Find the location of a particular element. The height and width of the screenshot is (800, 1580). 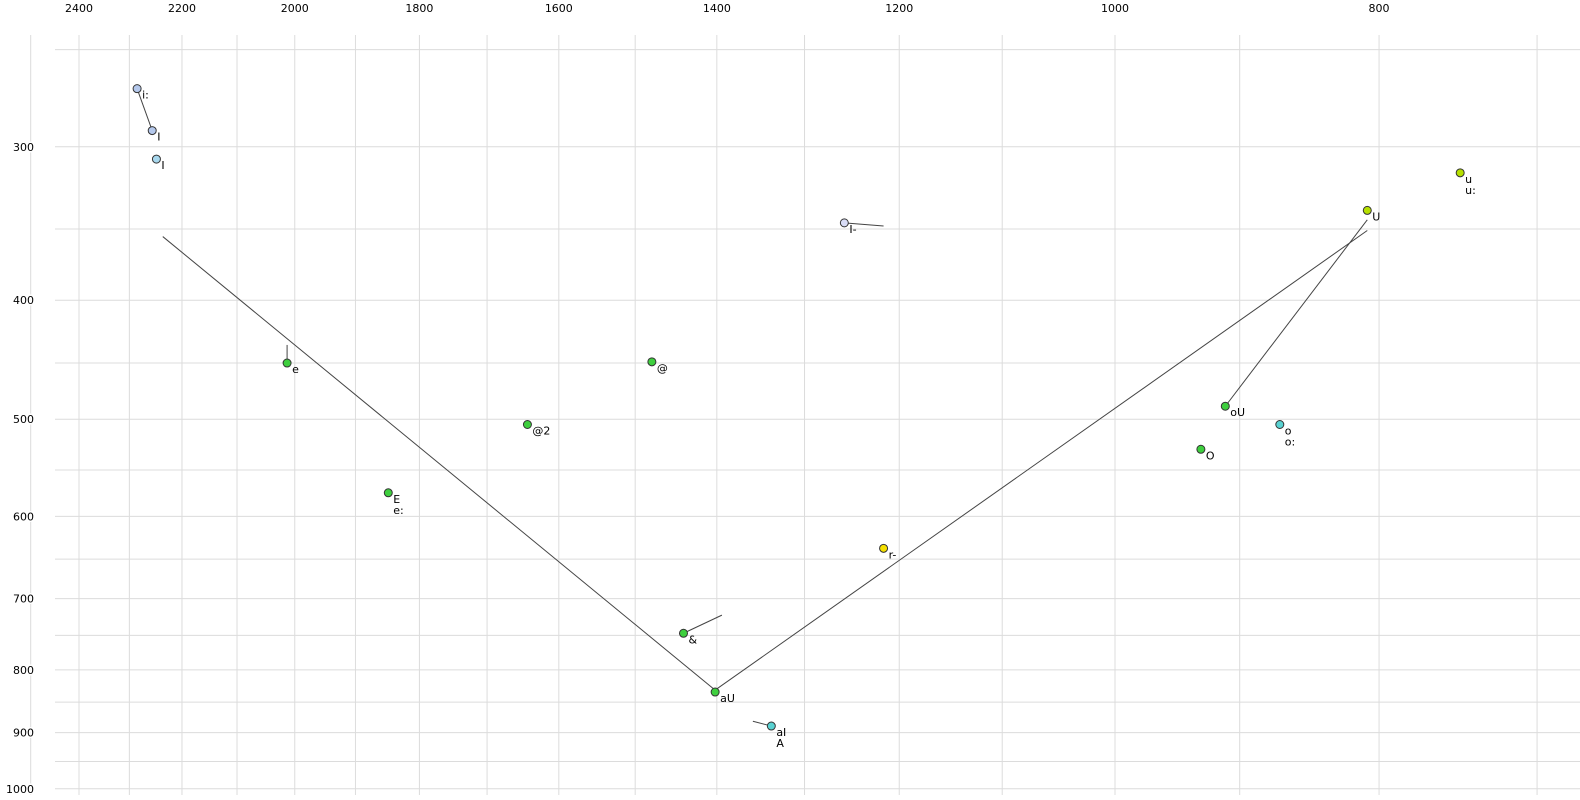

vowel-point-label: E is located at coordinates (396, 499).